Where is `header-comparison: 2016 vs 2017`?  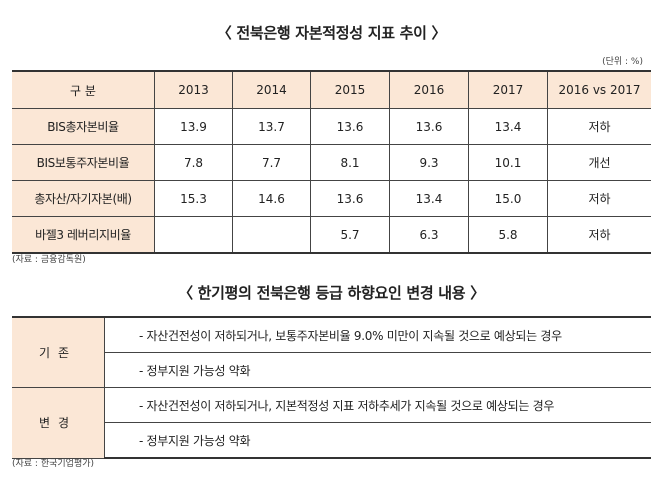
header-comparison: 2016 vs 2017 is located at coordinates (599, 89).